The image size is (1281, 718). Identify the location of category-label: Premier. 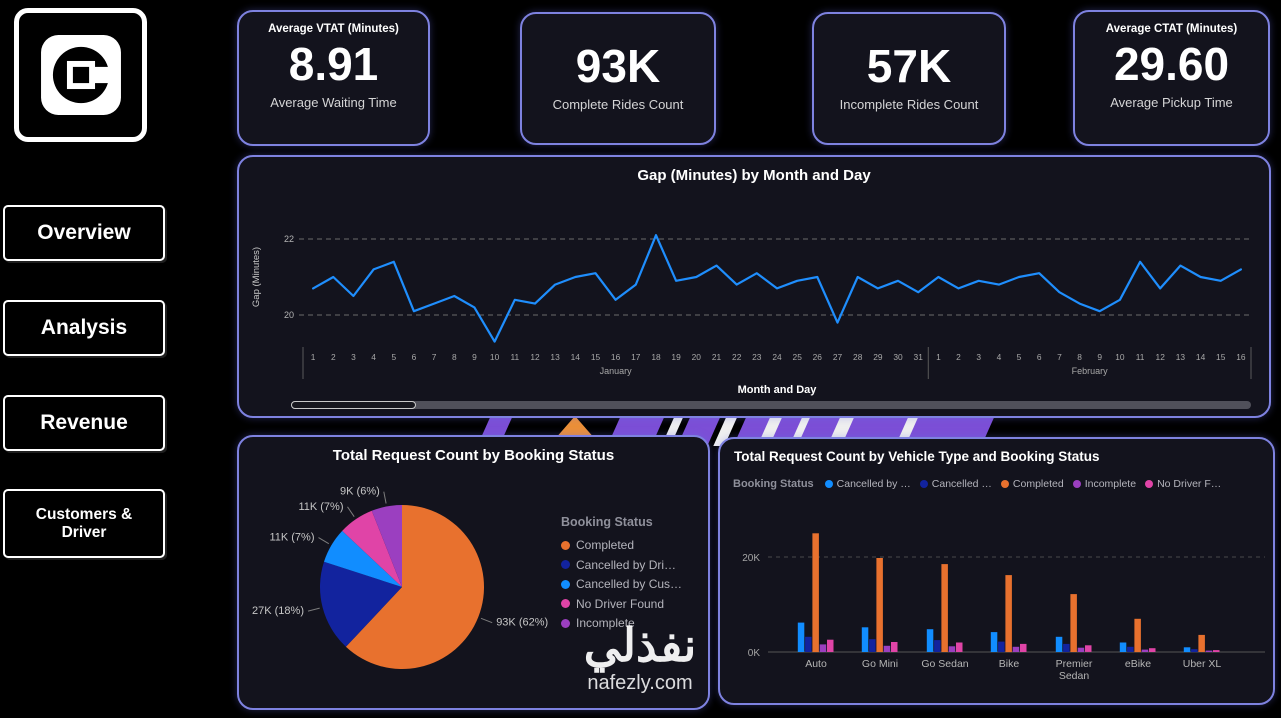
(1074, 664).